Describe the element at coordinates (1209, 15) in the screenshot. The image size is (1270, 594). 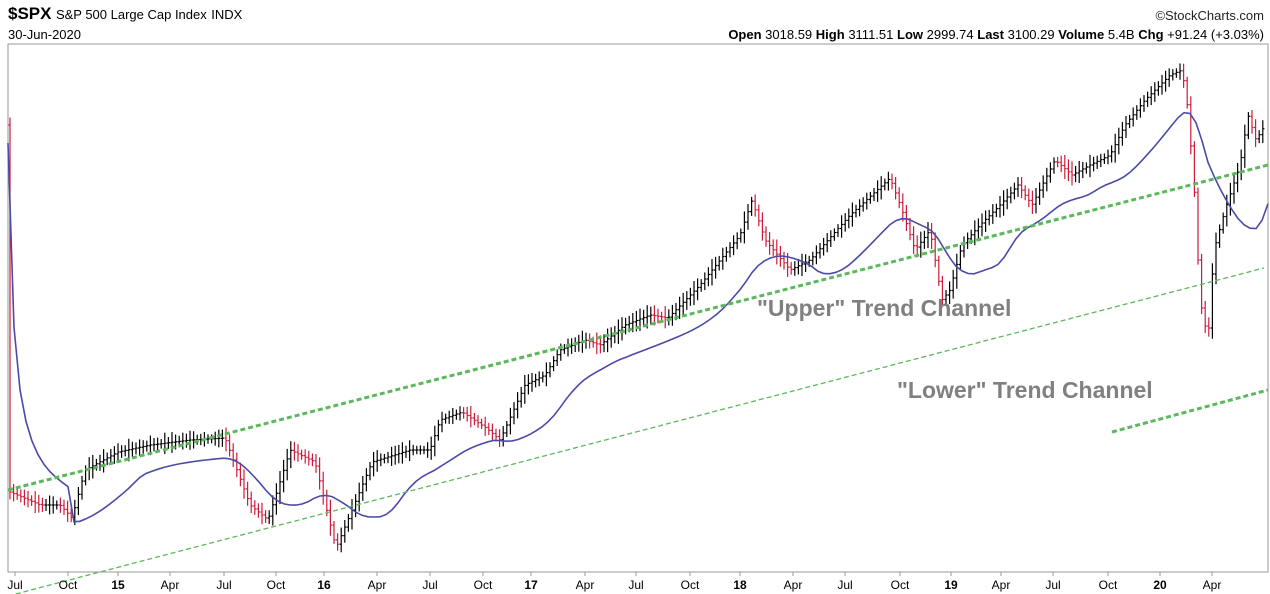
I see `stockcharts-brand: ©StockCharts.com` at that location.